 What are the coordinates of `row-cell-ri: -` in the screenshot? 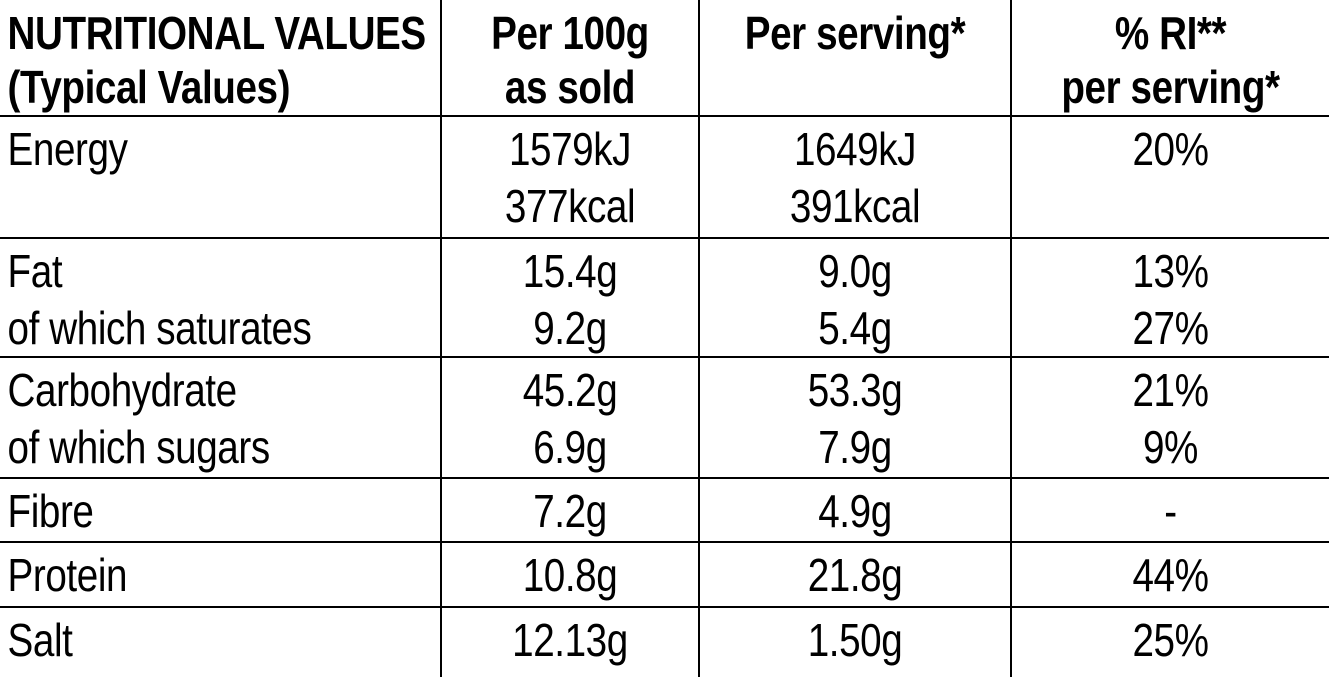 It's located at (1169, 510).